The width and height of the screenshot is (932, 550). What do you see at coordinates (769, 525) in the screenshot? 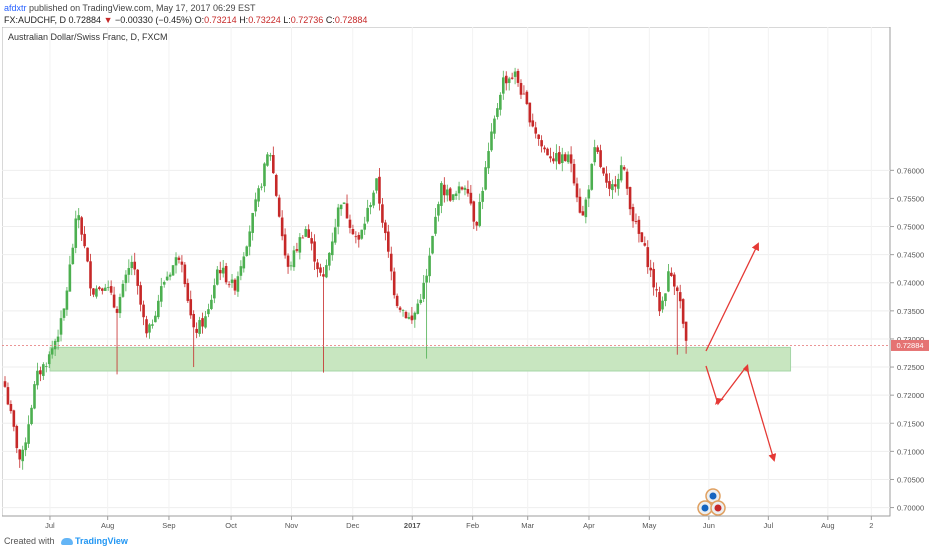
I see `x-tick-label: Jul` at bounding box center [769, 525].